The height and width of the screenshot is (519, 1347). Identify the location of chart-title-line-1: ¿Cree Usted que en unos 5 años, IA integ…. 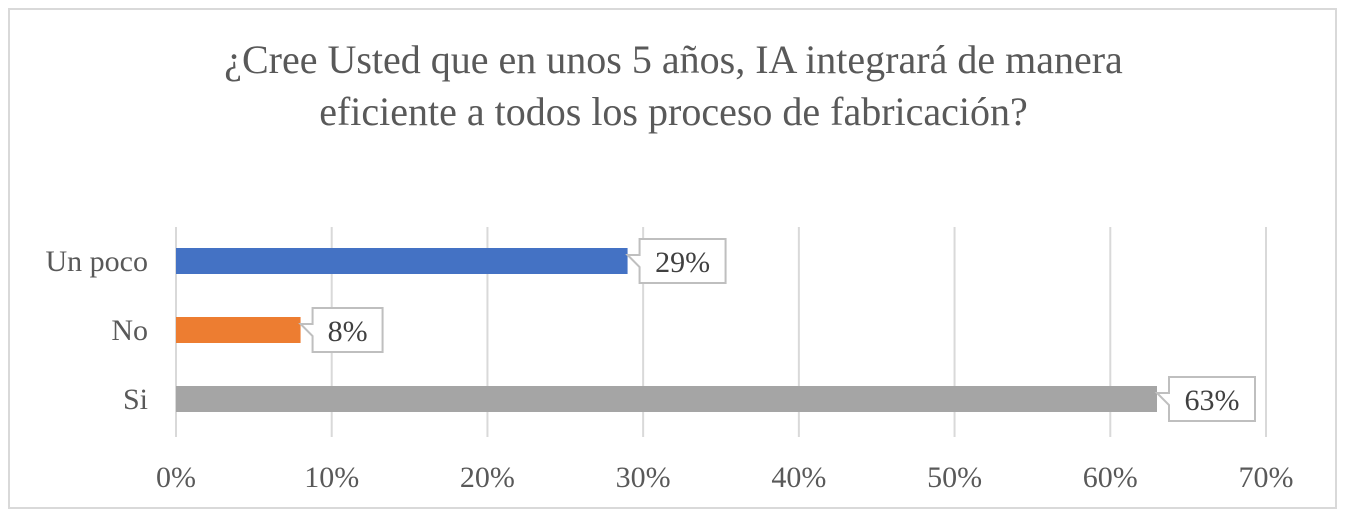
(673, 59).